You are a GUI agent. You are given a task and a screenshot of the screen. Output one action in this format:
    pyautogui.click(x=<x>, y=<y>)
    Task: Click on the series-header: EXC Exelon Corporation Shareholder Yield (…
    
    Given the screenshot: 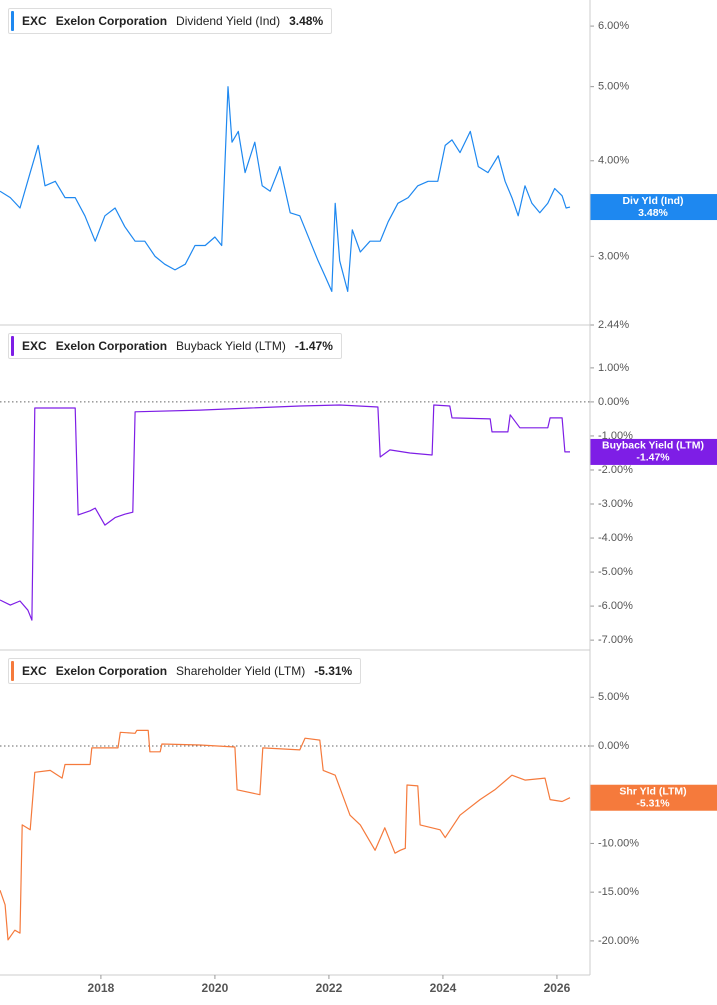 What is the action you would take?
    pyautogui.click(x=185, y=671)
    